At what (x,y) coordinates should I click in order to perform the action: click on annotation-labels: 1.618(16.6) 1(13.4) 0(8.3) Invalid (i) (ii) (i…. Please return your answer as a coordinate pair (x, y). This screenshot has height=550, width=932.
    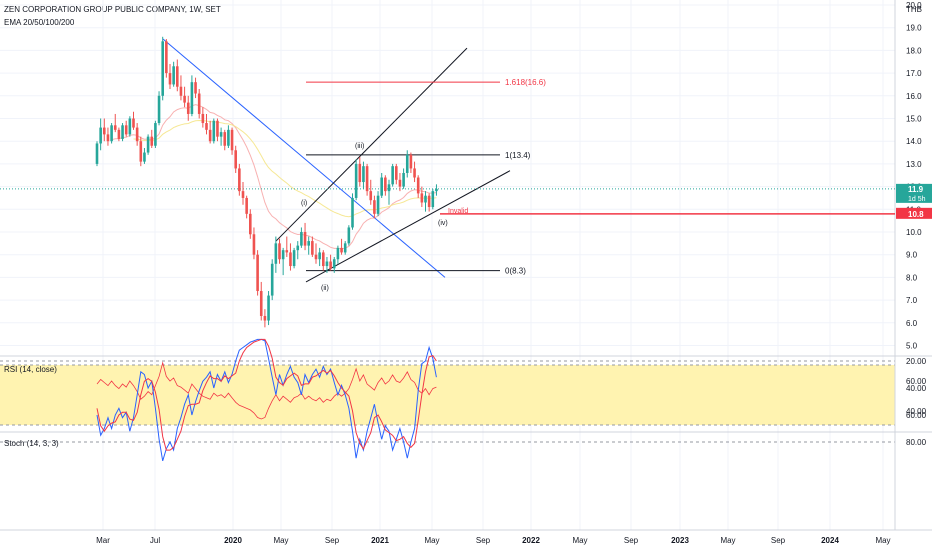
    Looking at the image, I should click on (423, 185).